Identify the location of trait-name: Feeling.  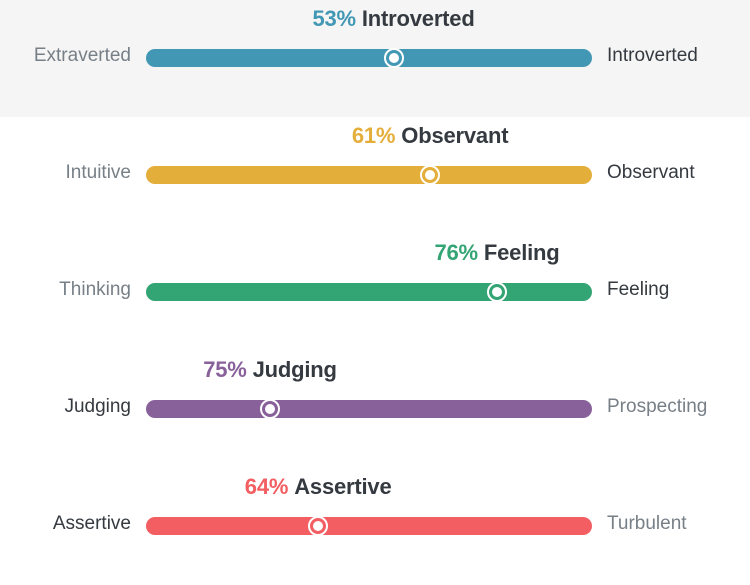
(521, 252).